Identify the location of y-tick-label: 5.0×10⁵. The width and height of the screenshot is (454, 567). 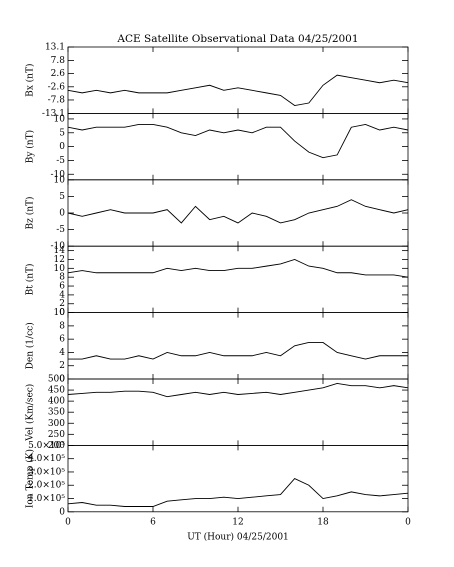
(46, 446).